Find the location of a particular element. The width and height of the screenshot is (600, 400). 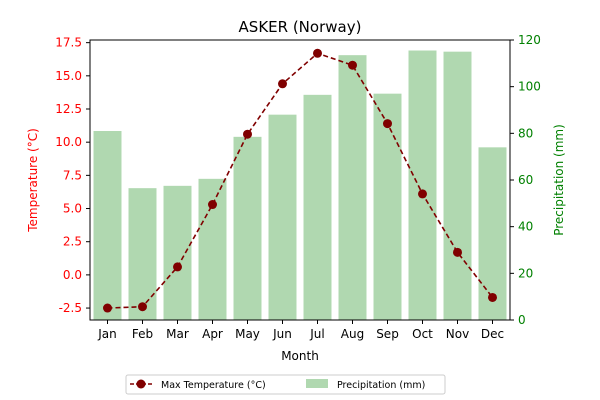

right-tick-label: 20 is located at coordinates (525, 273).